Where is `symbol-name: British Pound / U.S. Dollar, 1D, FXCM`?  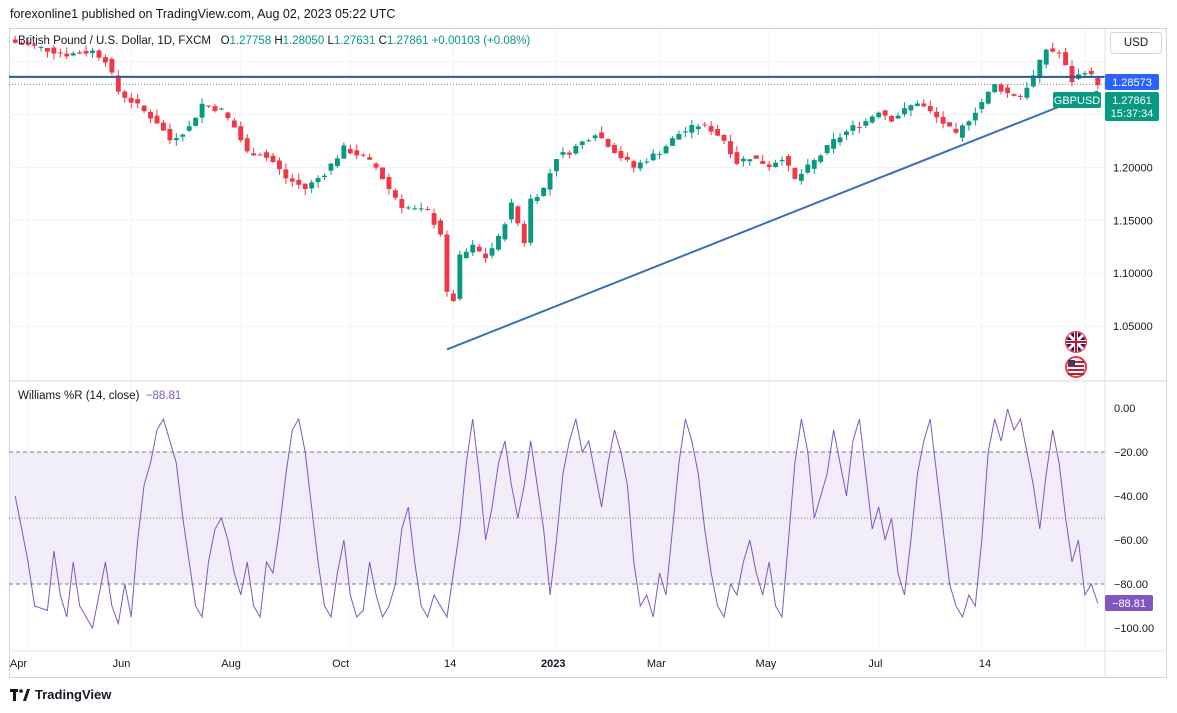 symbol-name: British Pound / U.S. Dollar, 1D, FXCM is located at coordinates (115, 41).